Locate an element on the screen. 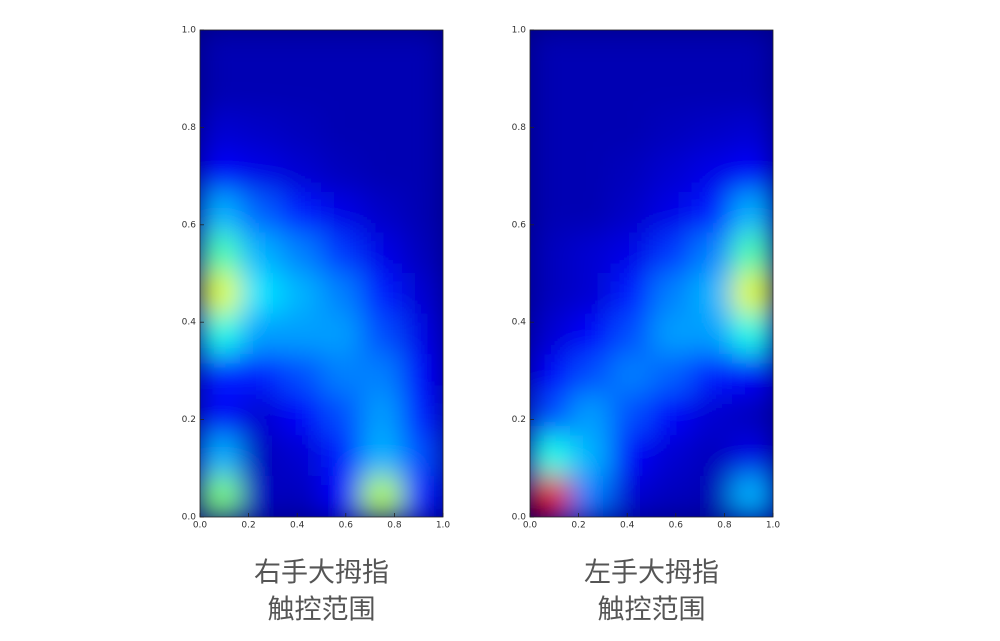  y-tick-label: 0.8 is located at coordinates (189, 128).